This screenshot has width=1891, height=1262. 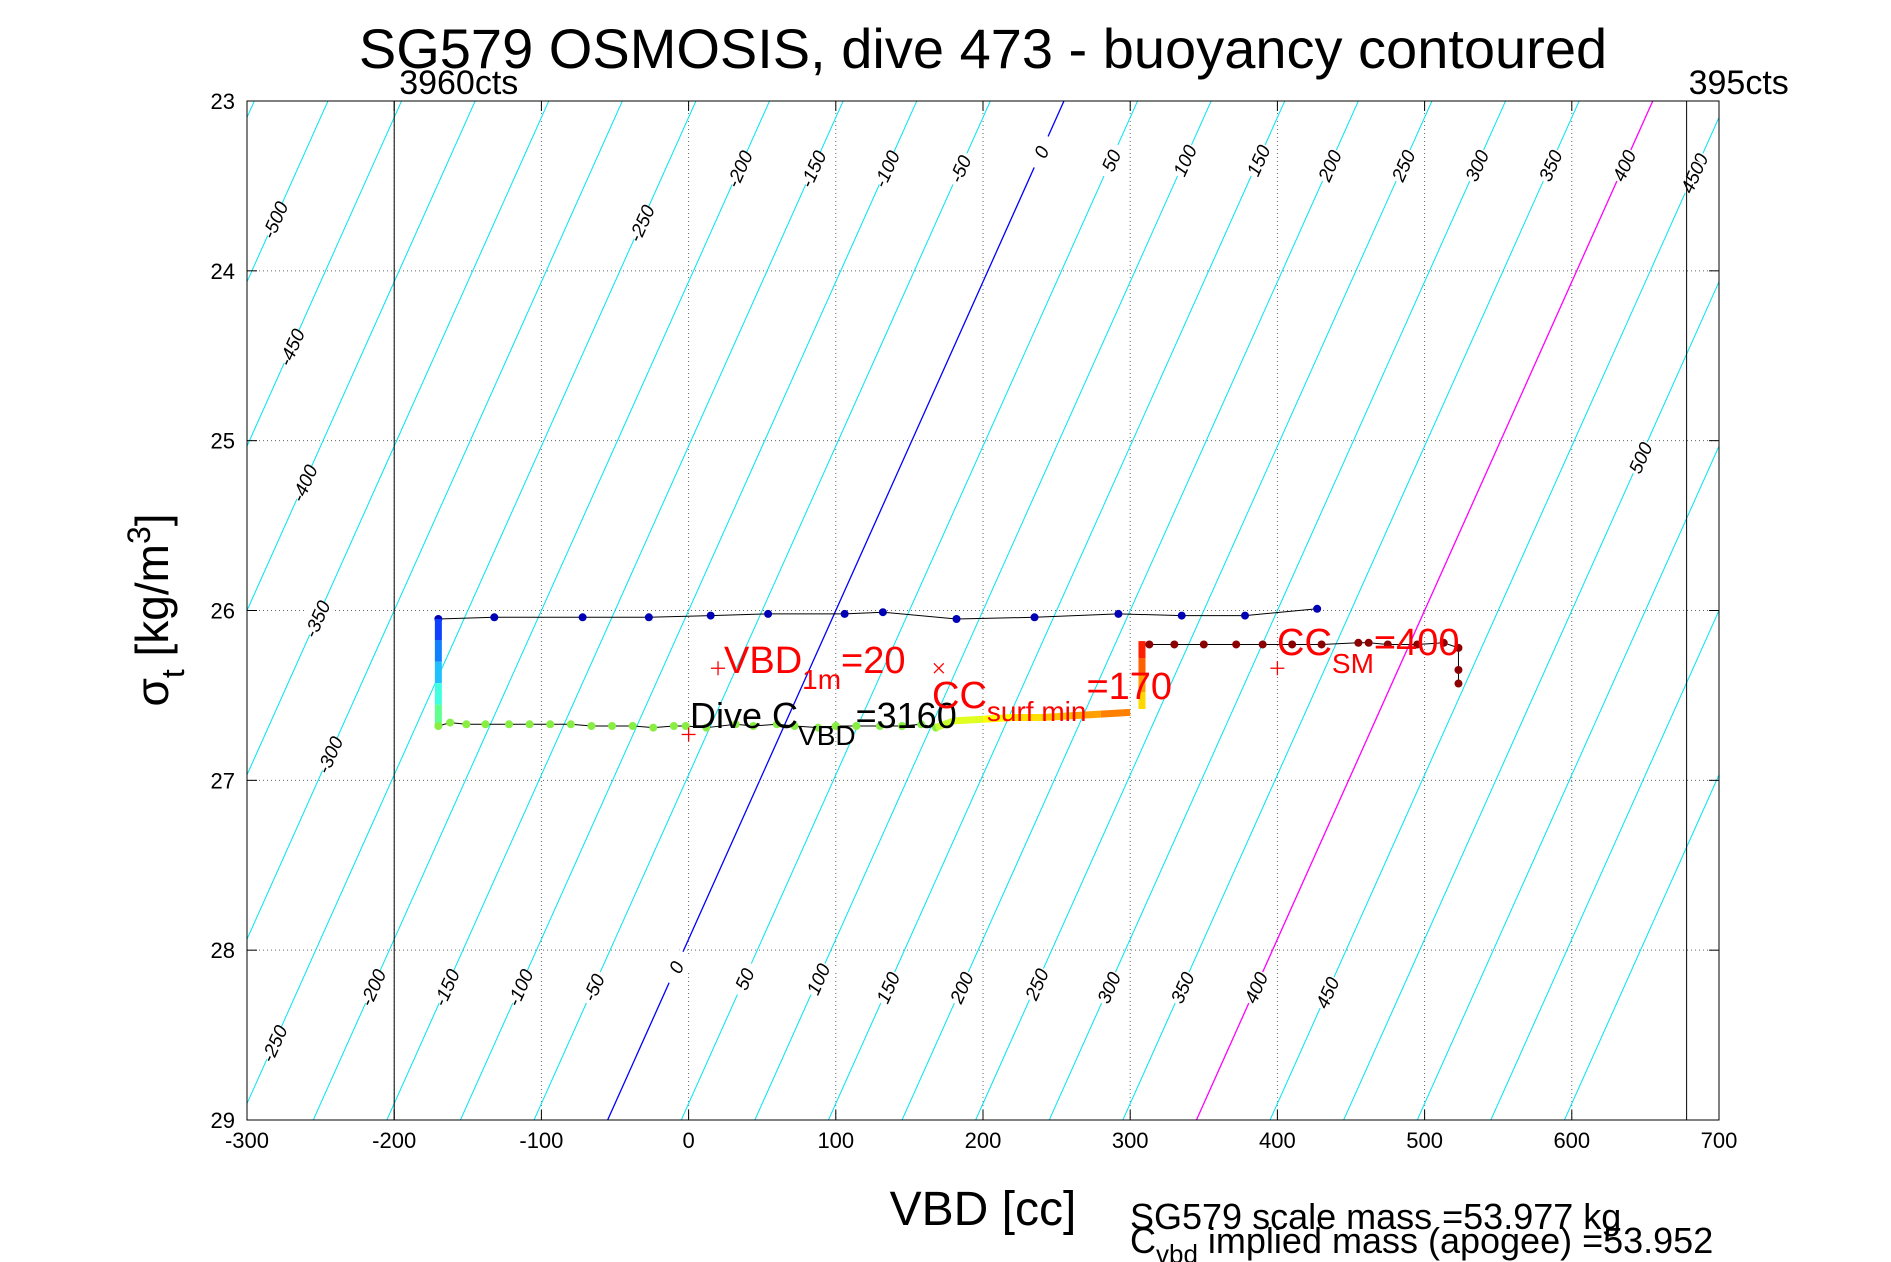 I want to click on annotation-vbd1m: VBD1m=20, so click(x=815, y=667).